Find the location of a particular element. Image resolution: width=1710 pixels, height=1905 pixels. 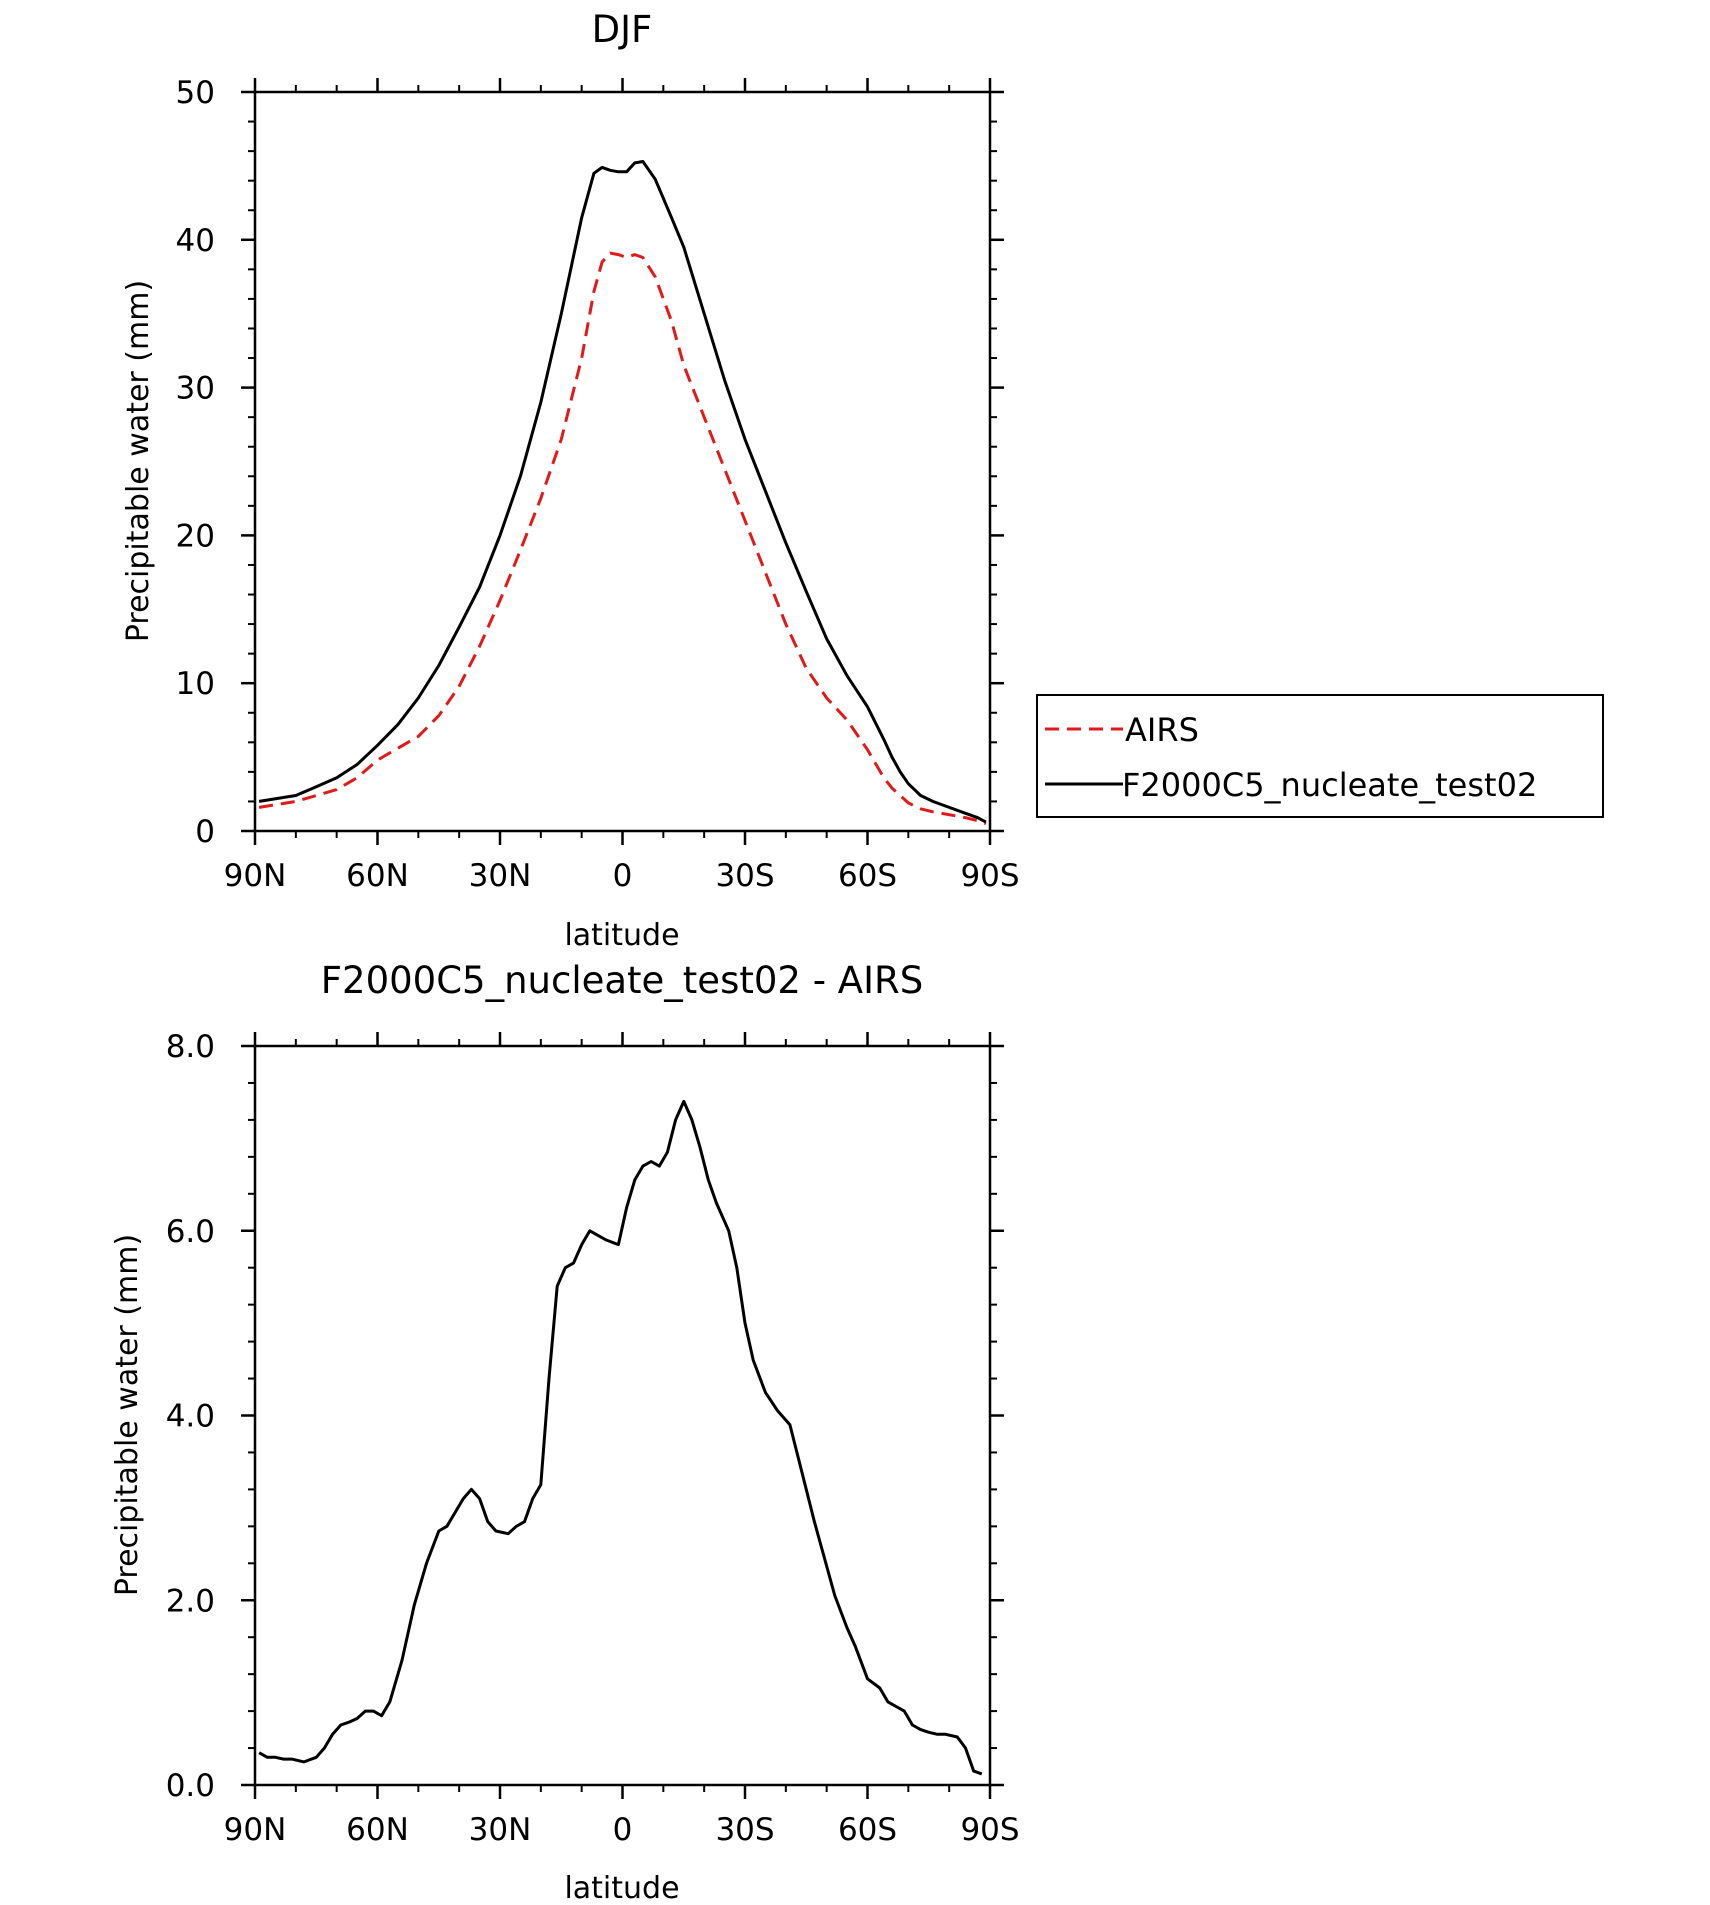

y-tick-label: 0.0 is located at coordinates (190, 1786).